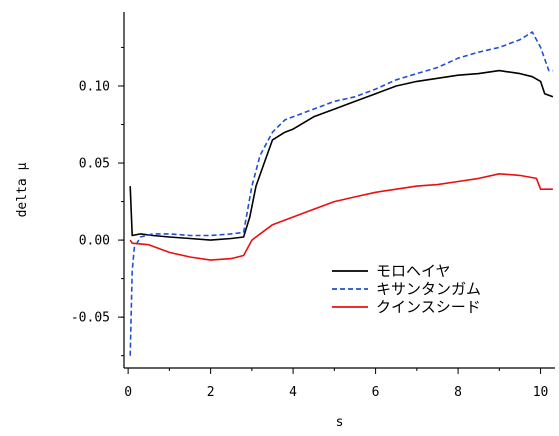  I want to click on y-axis-label: delta μ, so click(22, 189).